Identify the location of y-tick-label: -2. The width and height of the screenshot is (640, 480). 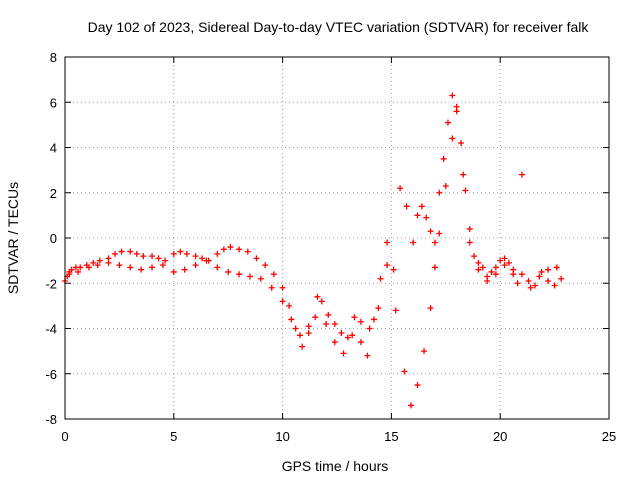
(51, 283).